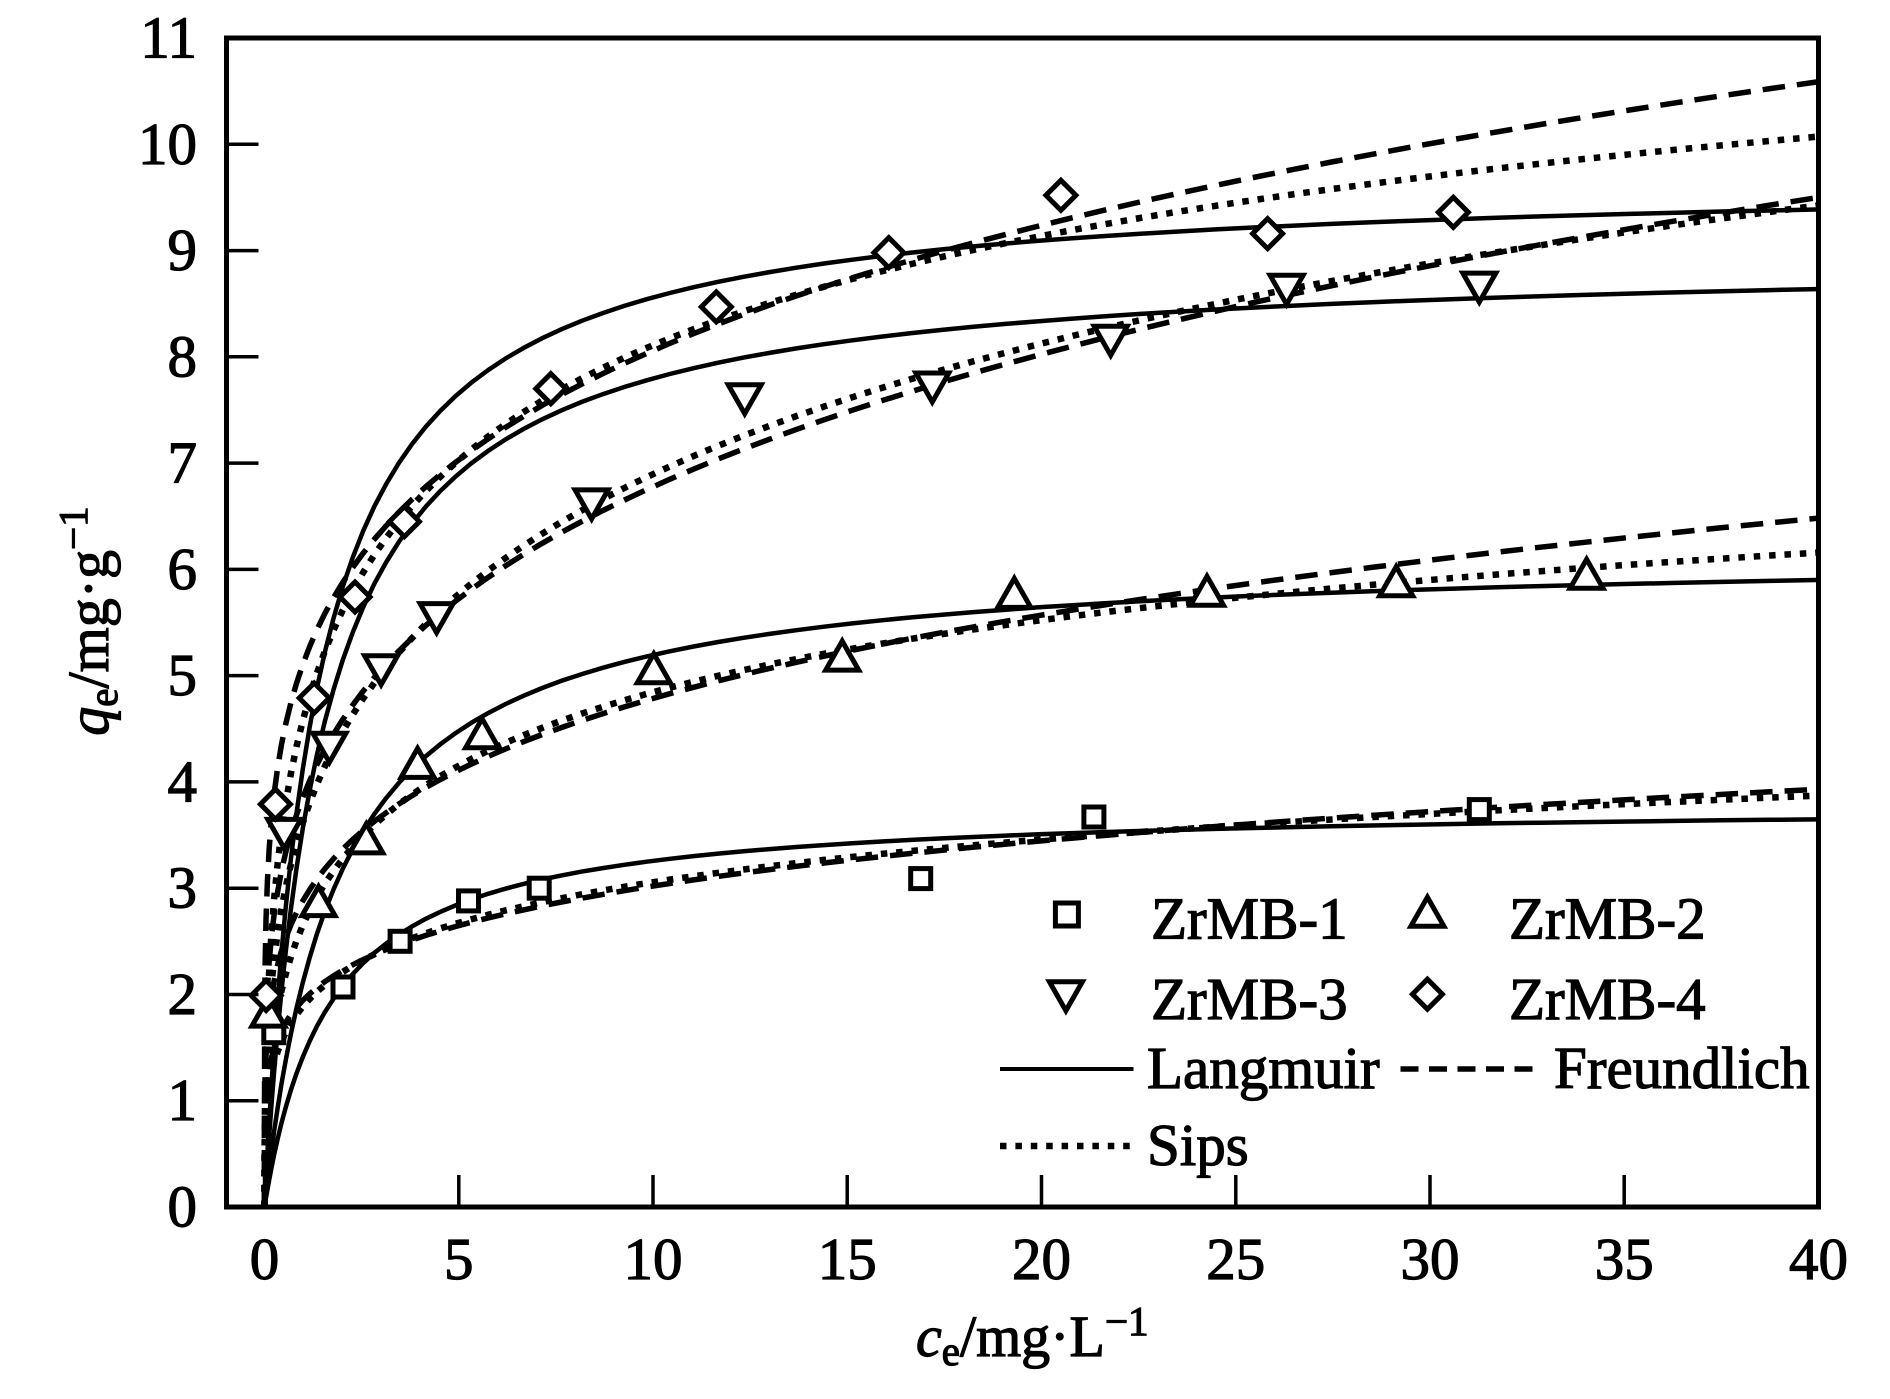  What do you see at coordinates (1249, 919) in the screenshot?
I see `svg-text: ZrMB-1` at bounding box center [1249, 919].